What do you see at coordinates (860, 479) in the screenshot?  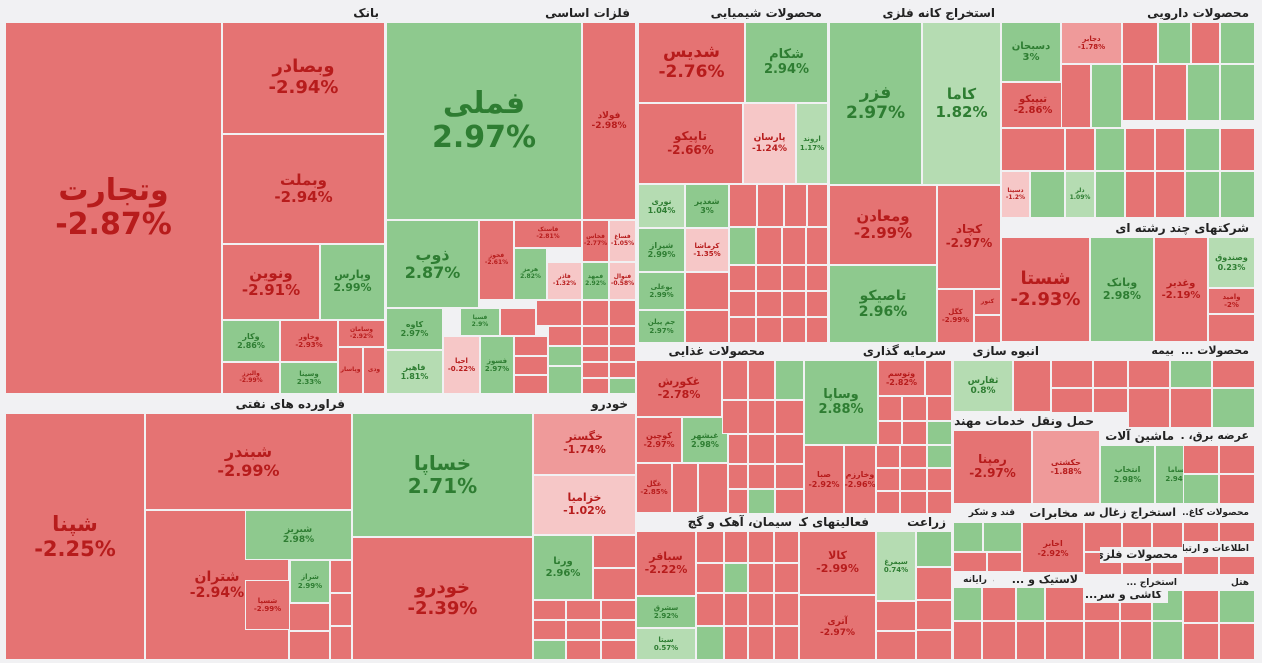 I see `stock-tile-vkharazm: وخارزم -2.96%` at bounding box center [860, 479].